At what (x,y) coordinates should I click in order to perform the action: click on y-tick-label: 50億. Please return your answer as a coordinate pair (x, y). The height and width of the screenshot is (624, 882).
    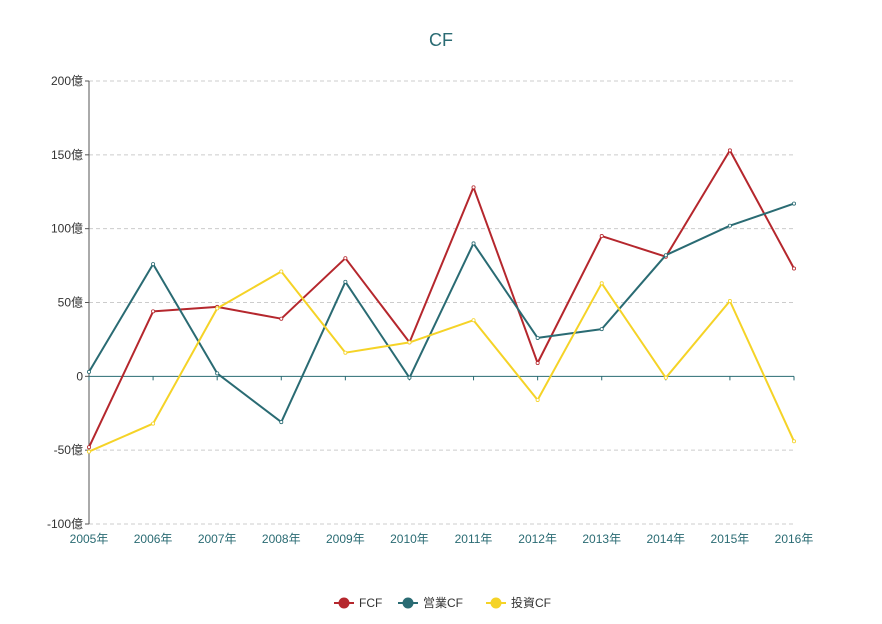
    Looking at the image, I should click on (70, 303).